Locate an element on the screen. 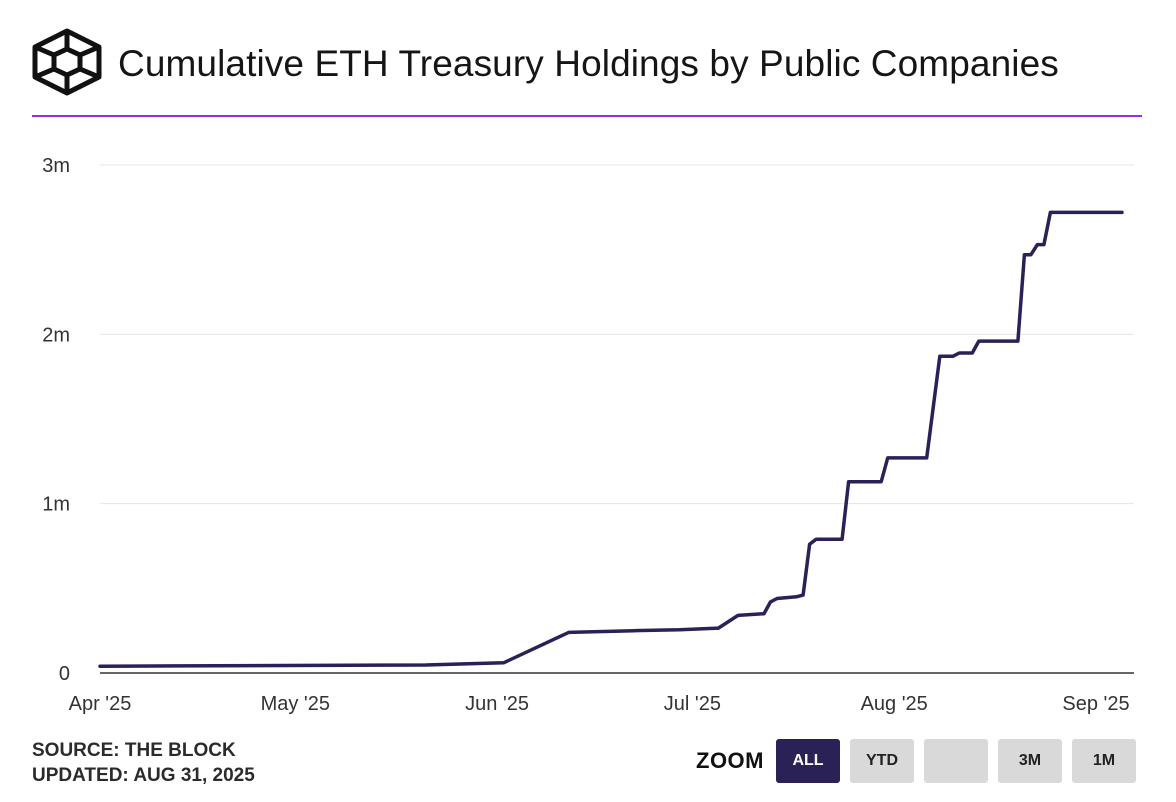  zoom-1m-button: 1M is located at coordinates (1104, 761).